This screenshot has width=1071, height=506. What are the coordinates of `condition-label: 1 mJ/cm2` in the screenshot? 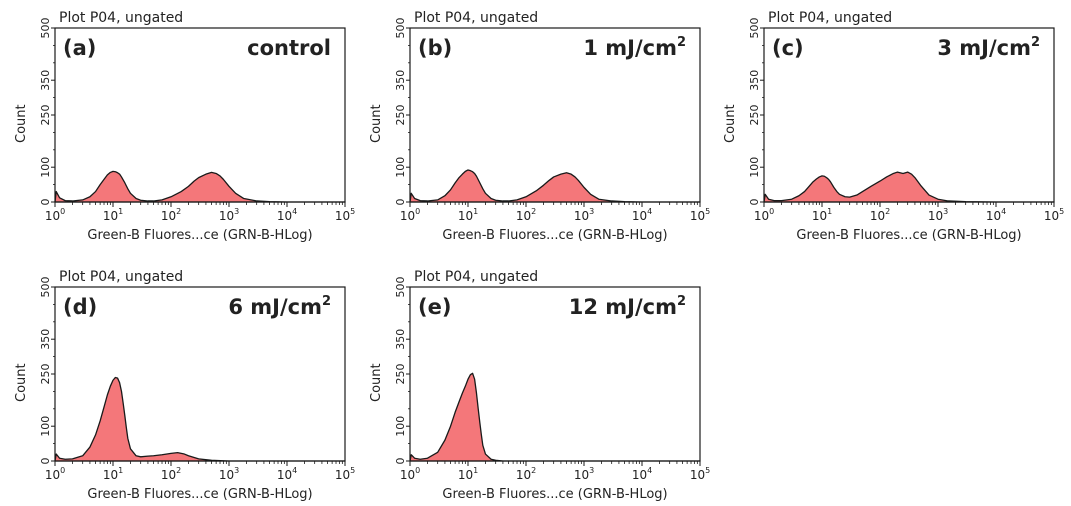 It's located at (634, 47).